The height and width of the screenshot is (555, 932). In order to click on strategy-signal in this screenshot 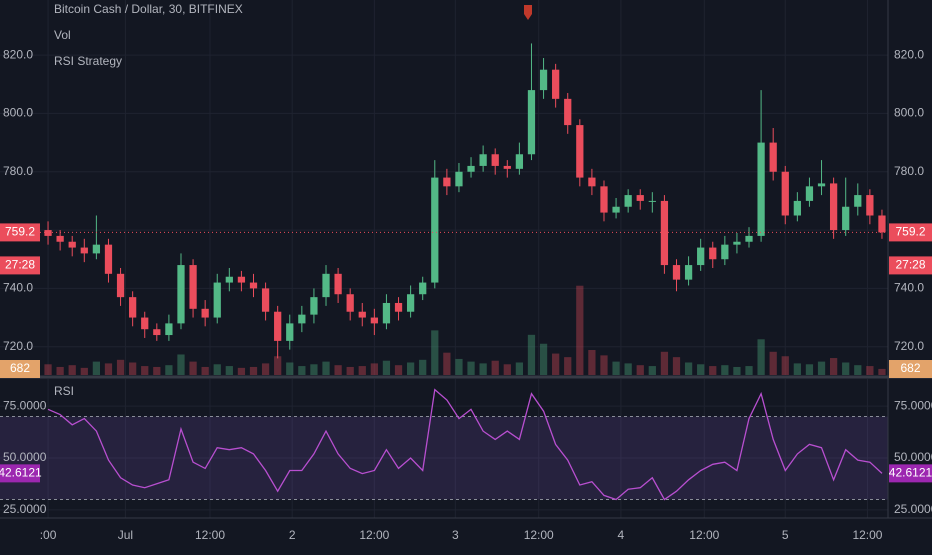, I will do `click(528, 12)`.